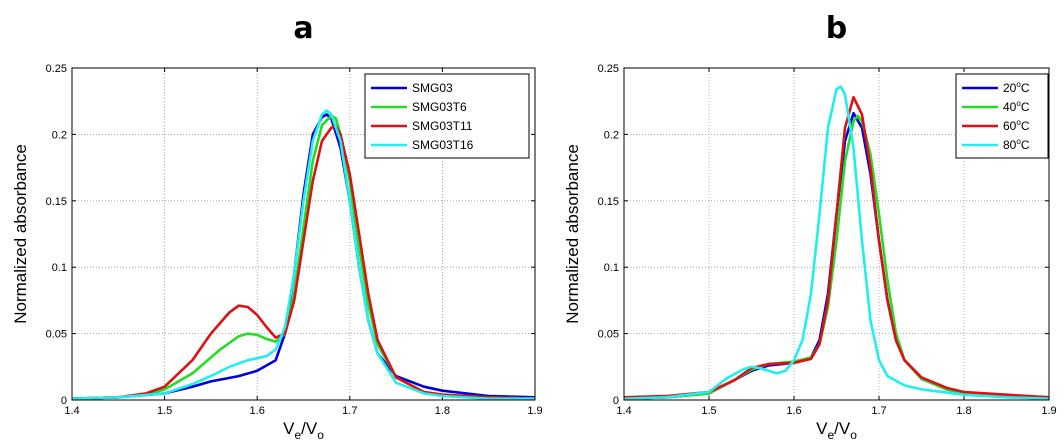  I want to click on legend-label-num: 20, so click(1010, 88).